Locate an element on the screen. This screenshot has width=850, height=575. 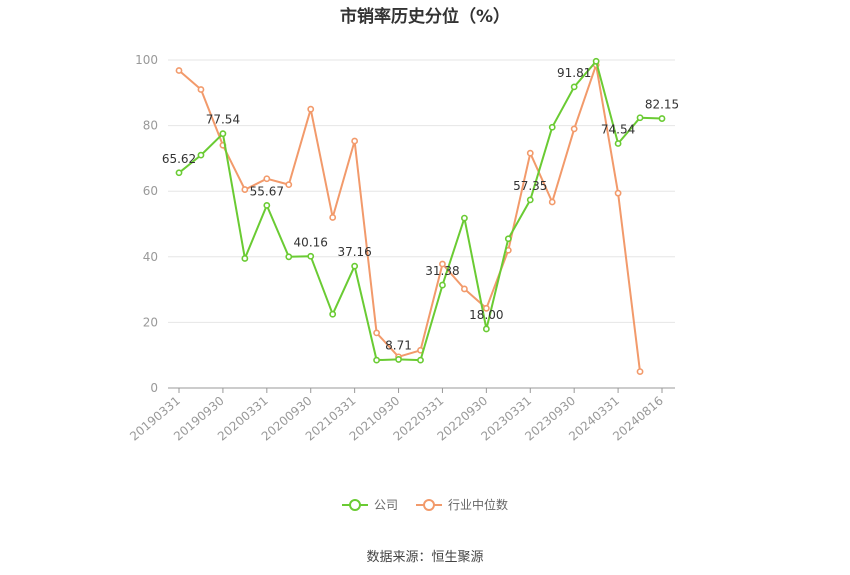
legend: 公司 行业中位数 is located at coordinates (425, 504).